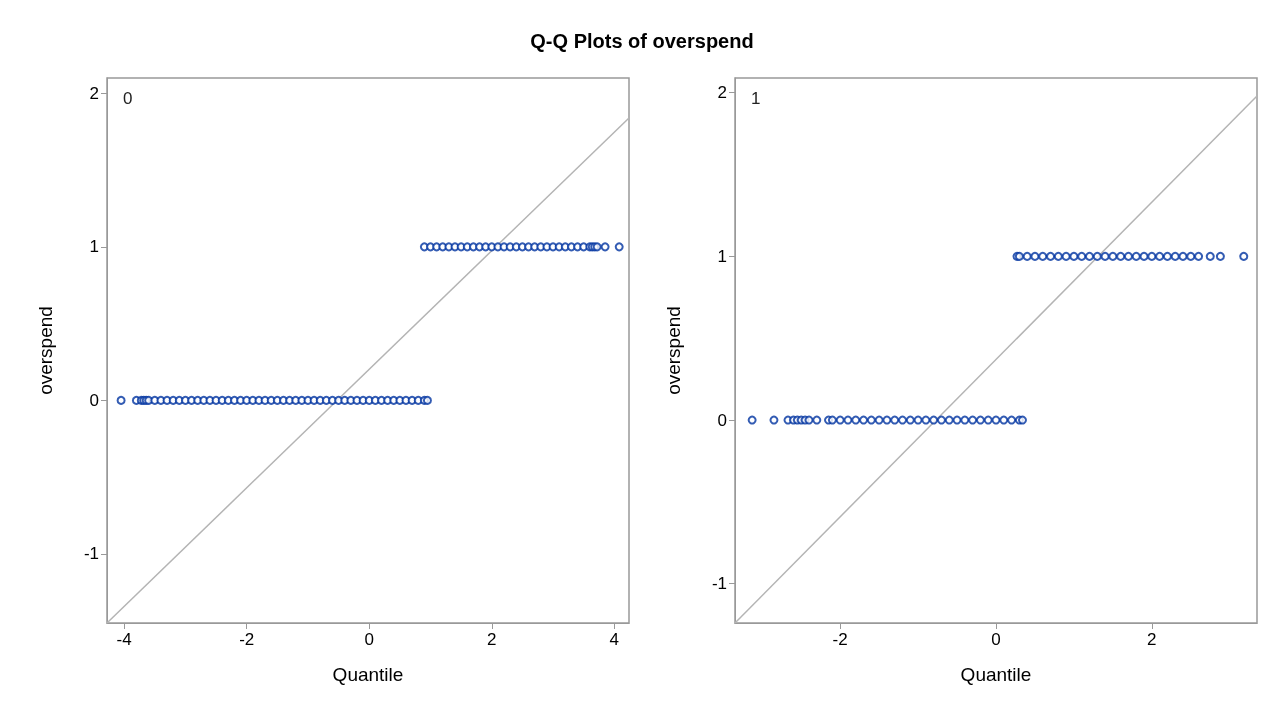 The image size is (1284, 723). What do you see at coordinates (124, 639) in the screenshot?
I see `x-tick-label: -4` at bounding box center [124, 639].